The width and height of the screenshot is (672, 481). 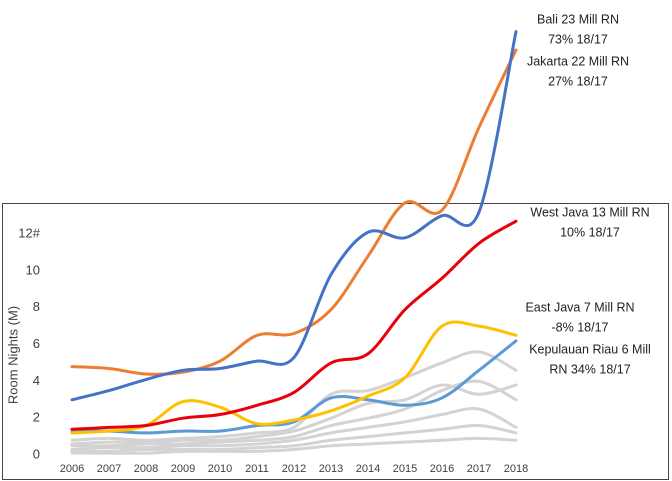 I want to click on y-tick-label: 0, so click(x=36, y=453).